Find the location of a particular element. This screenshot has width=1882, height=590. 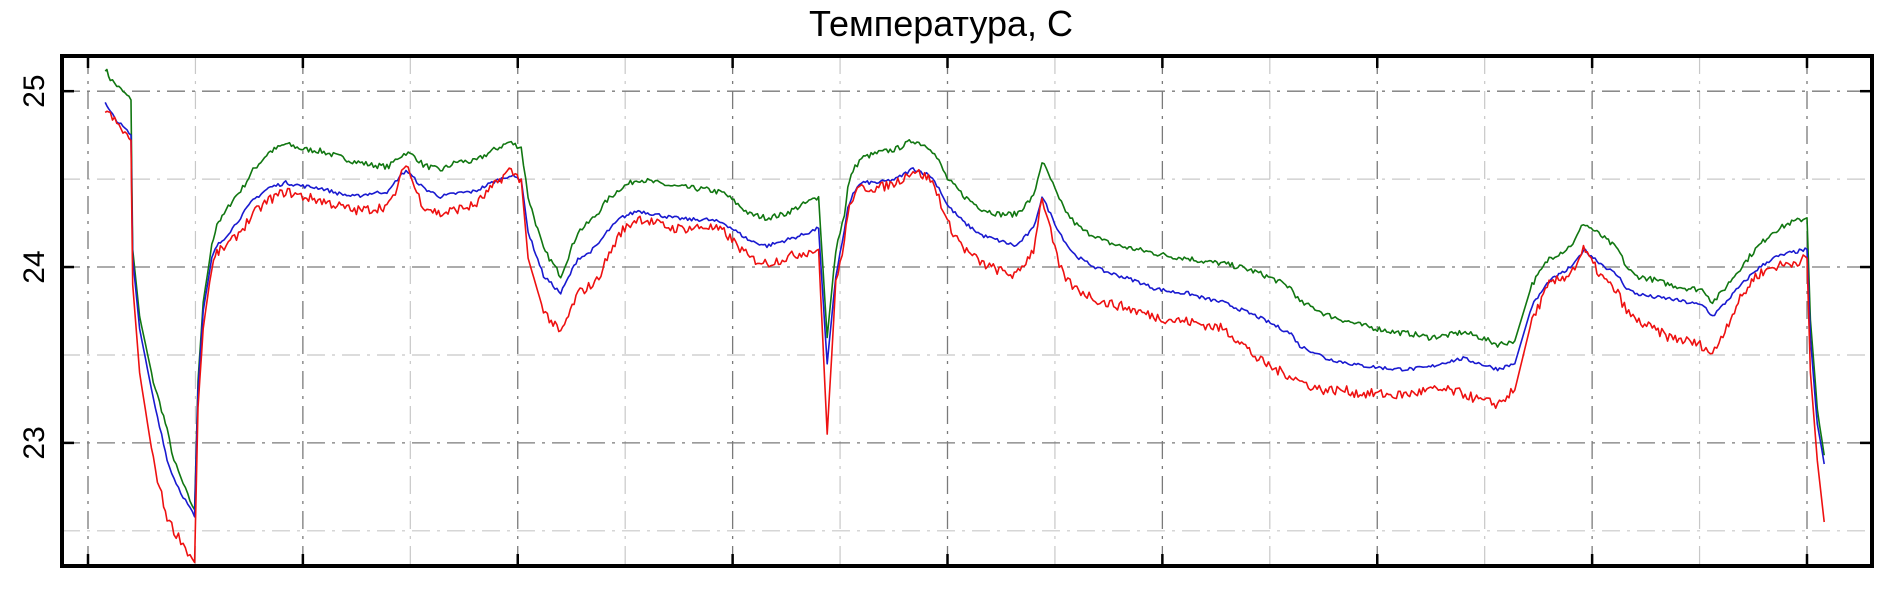

y-tick-label-0: 23 is located at coordinates (34, 442).